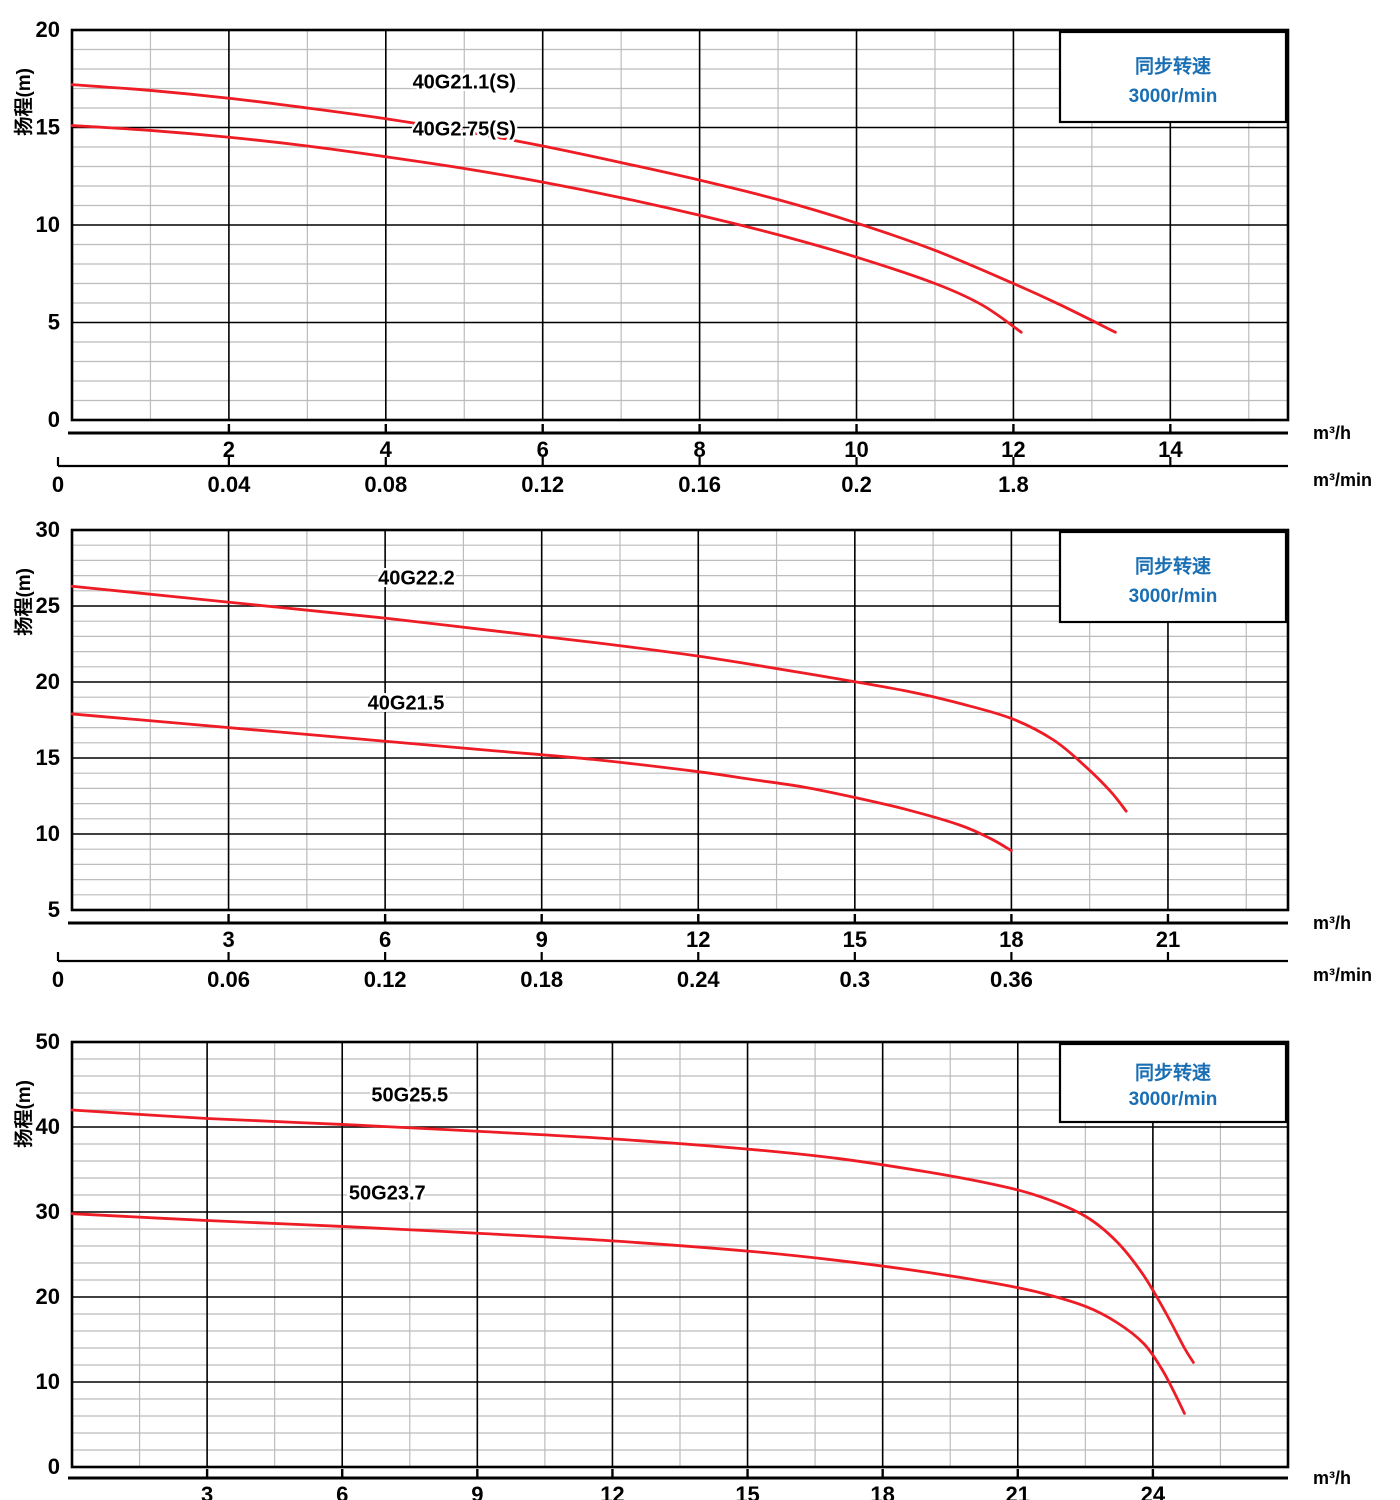 Image resolution: width=1400 pixels, height=1500 pixels. What do you see at coordinates (228, 979) in the screenshot?
I see `x-tick-label-secondary: 0.06` at bounding box center [228, 979].